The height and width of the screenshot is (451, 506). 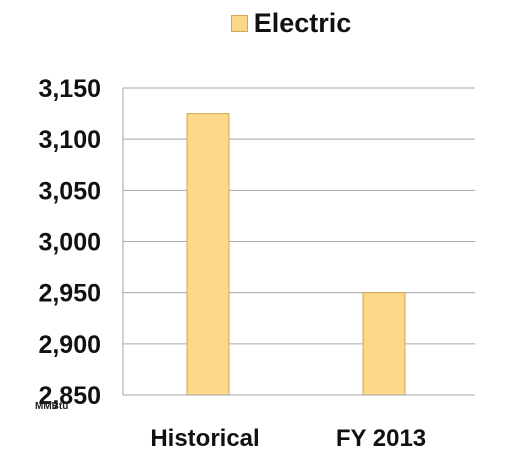 What do you see at coordinates (204, 438) in the screenshot?
I see `x-tick-label: Historical` at bounding box center [204, 438].